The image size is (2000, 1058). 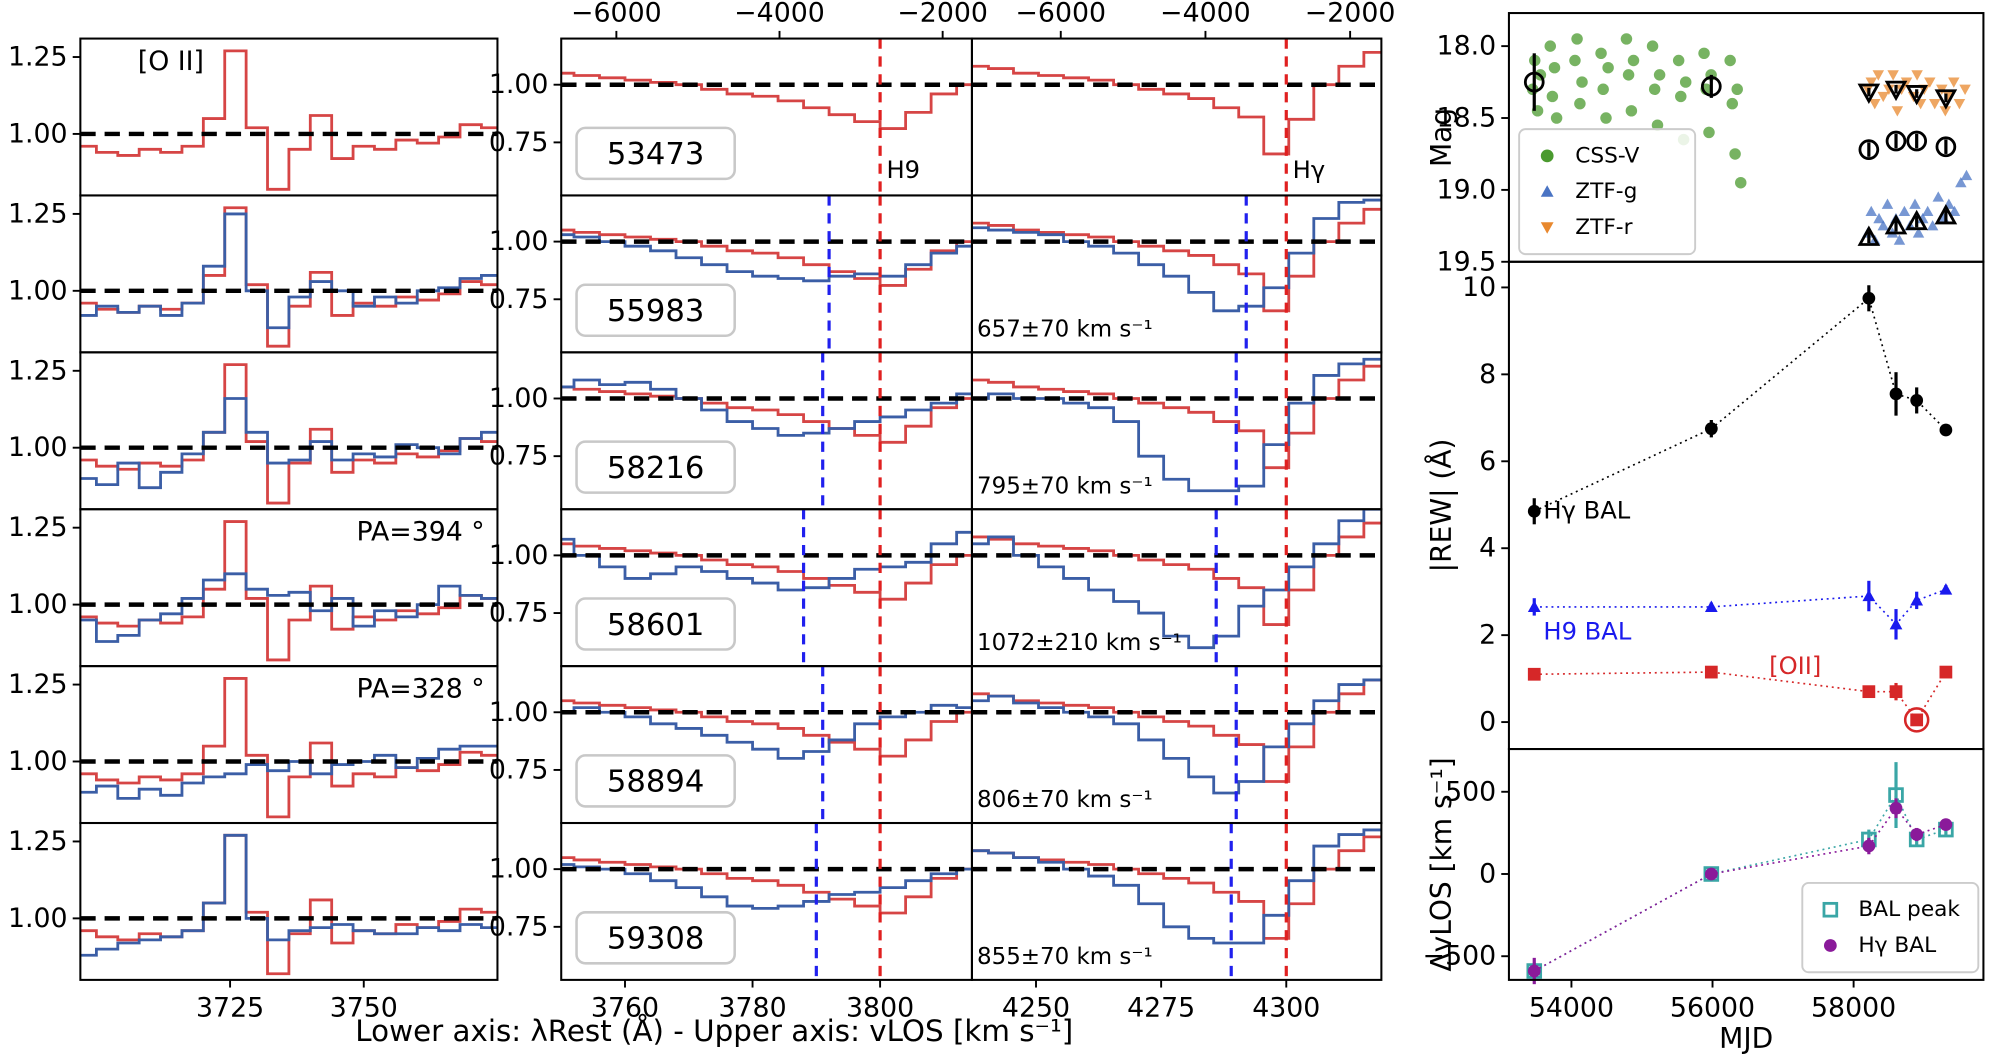 I want to click on series-label: H9 BAL, so click(x=1587, y=632).